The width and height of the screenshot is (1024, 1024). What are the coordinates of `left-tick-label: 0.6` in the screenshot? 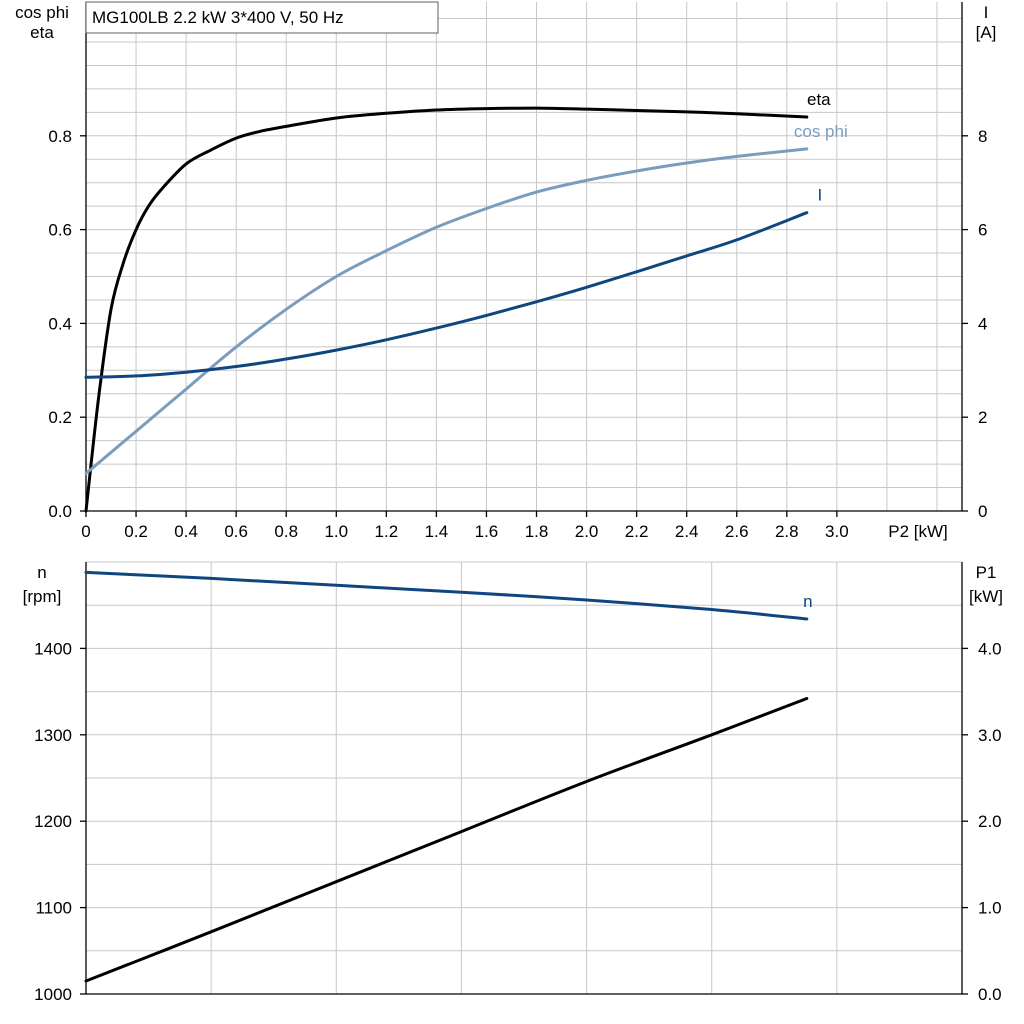 It's located at (60, 230).